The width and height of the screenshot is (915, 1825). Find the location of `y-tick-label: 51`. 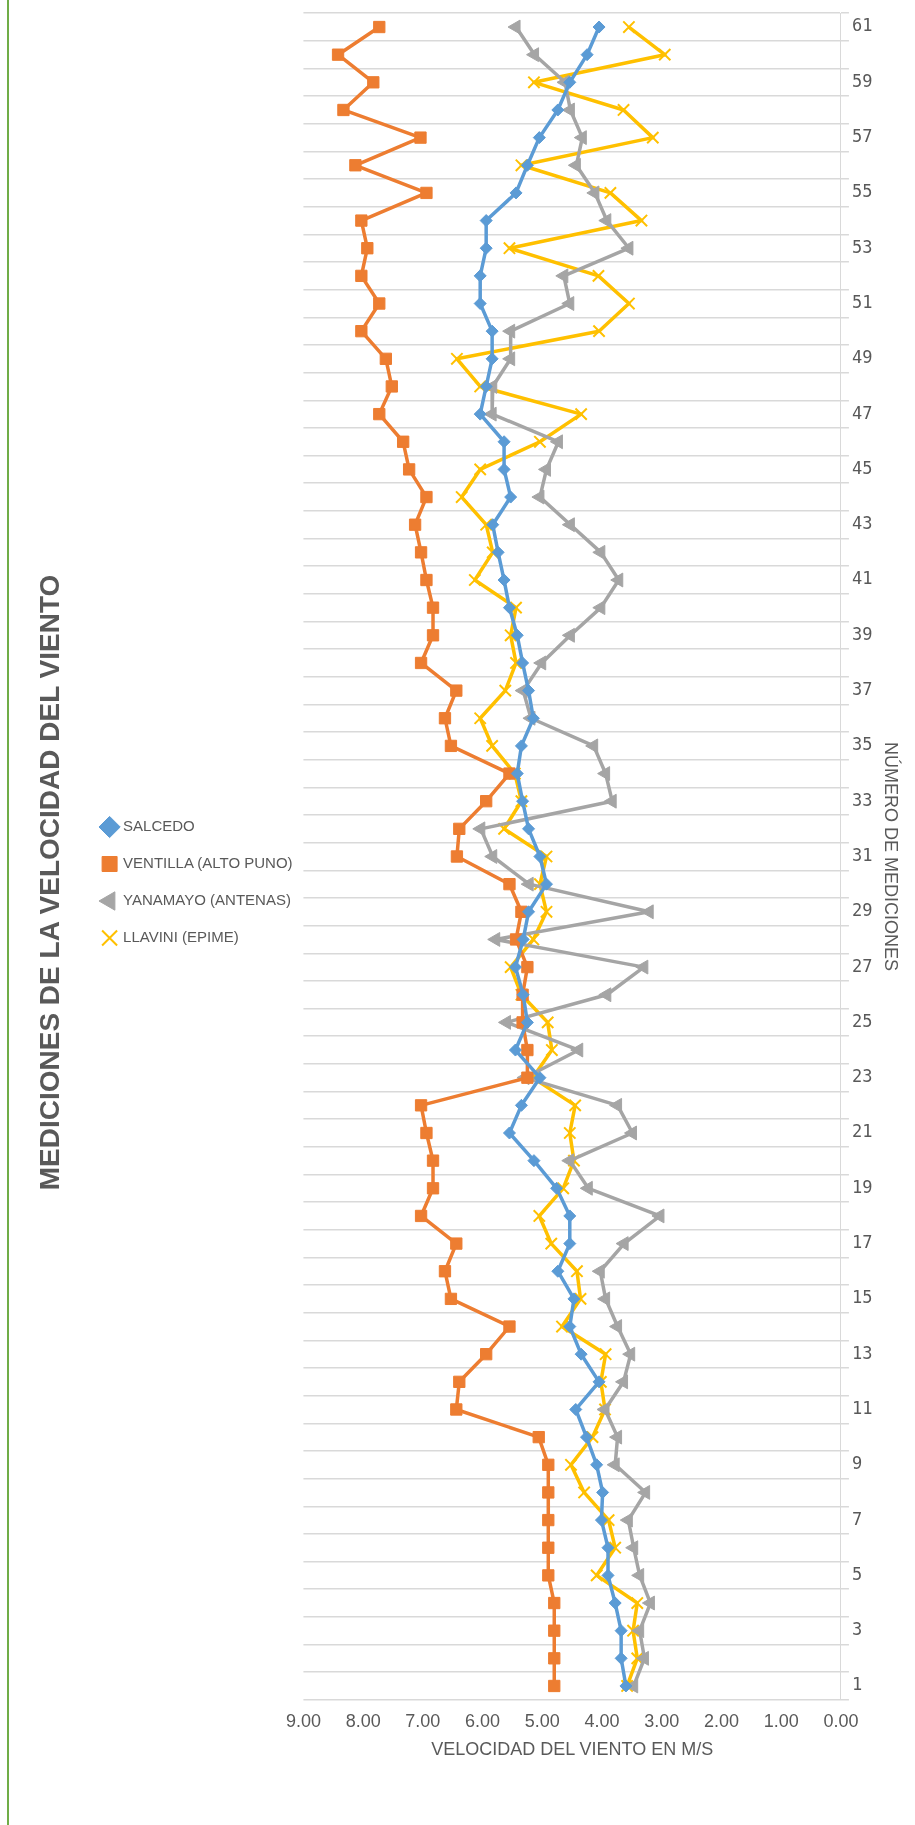

y-tick-label: 51 is located at coordinates (862, 301).